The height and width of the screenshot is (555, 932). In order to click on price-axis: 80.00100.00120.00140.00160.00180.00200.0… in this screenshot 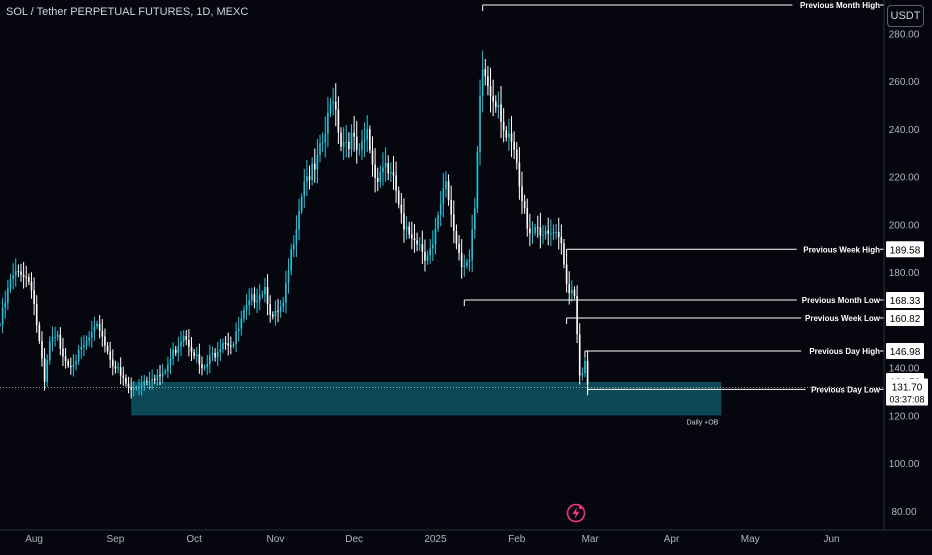, I will do `click(904, 273)`.